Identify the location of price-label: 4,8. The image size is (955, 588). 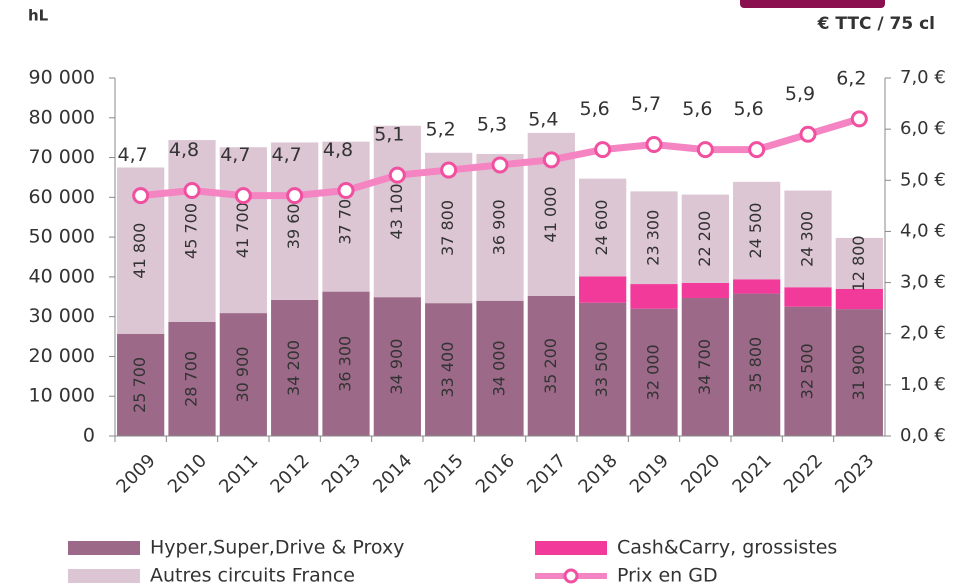
(338, 150).